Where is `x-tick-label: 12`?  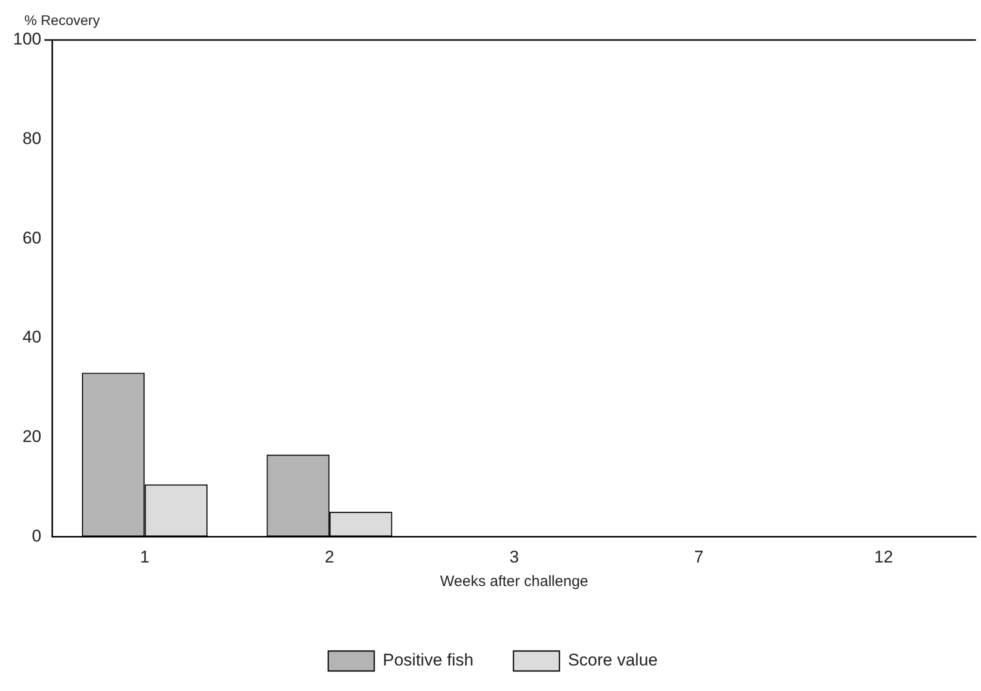 x-tick-label: 12 is located at coordinates (884, 556).